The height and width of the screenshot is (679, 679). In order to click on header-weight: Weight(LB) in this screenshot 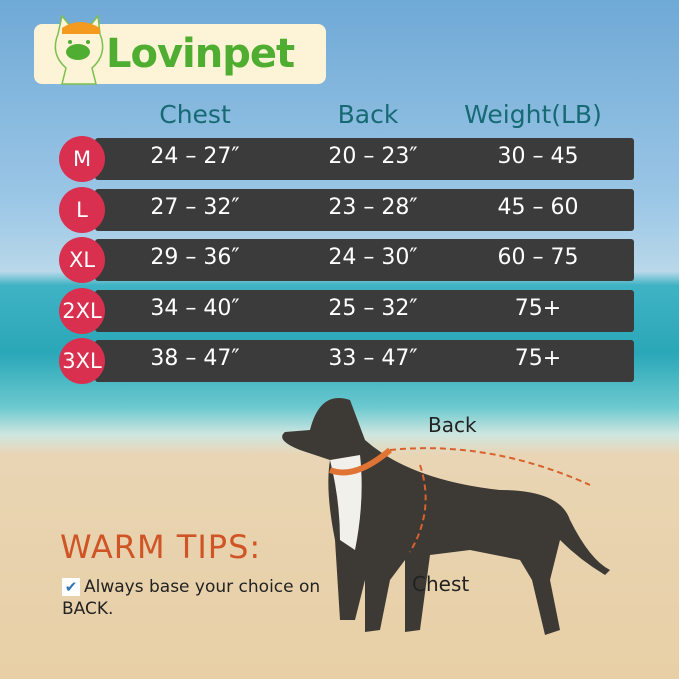, I will do `click(533, 114)`.